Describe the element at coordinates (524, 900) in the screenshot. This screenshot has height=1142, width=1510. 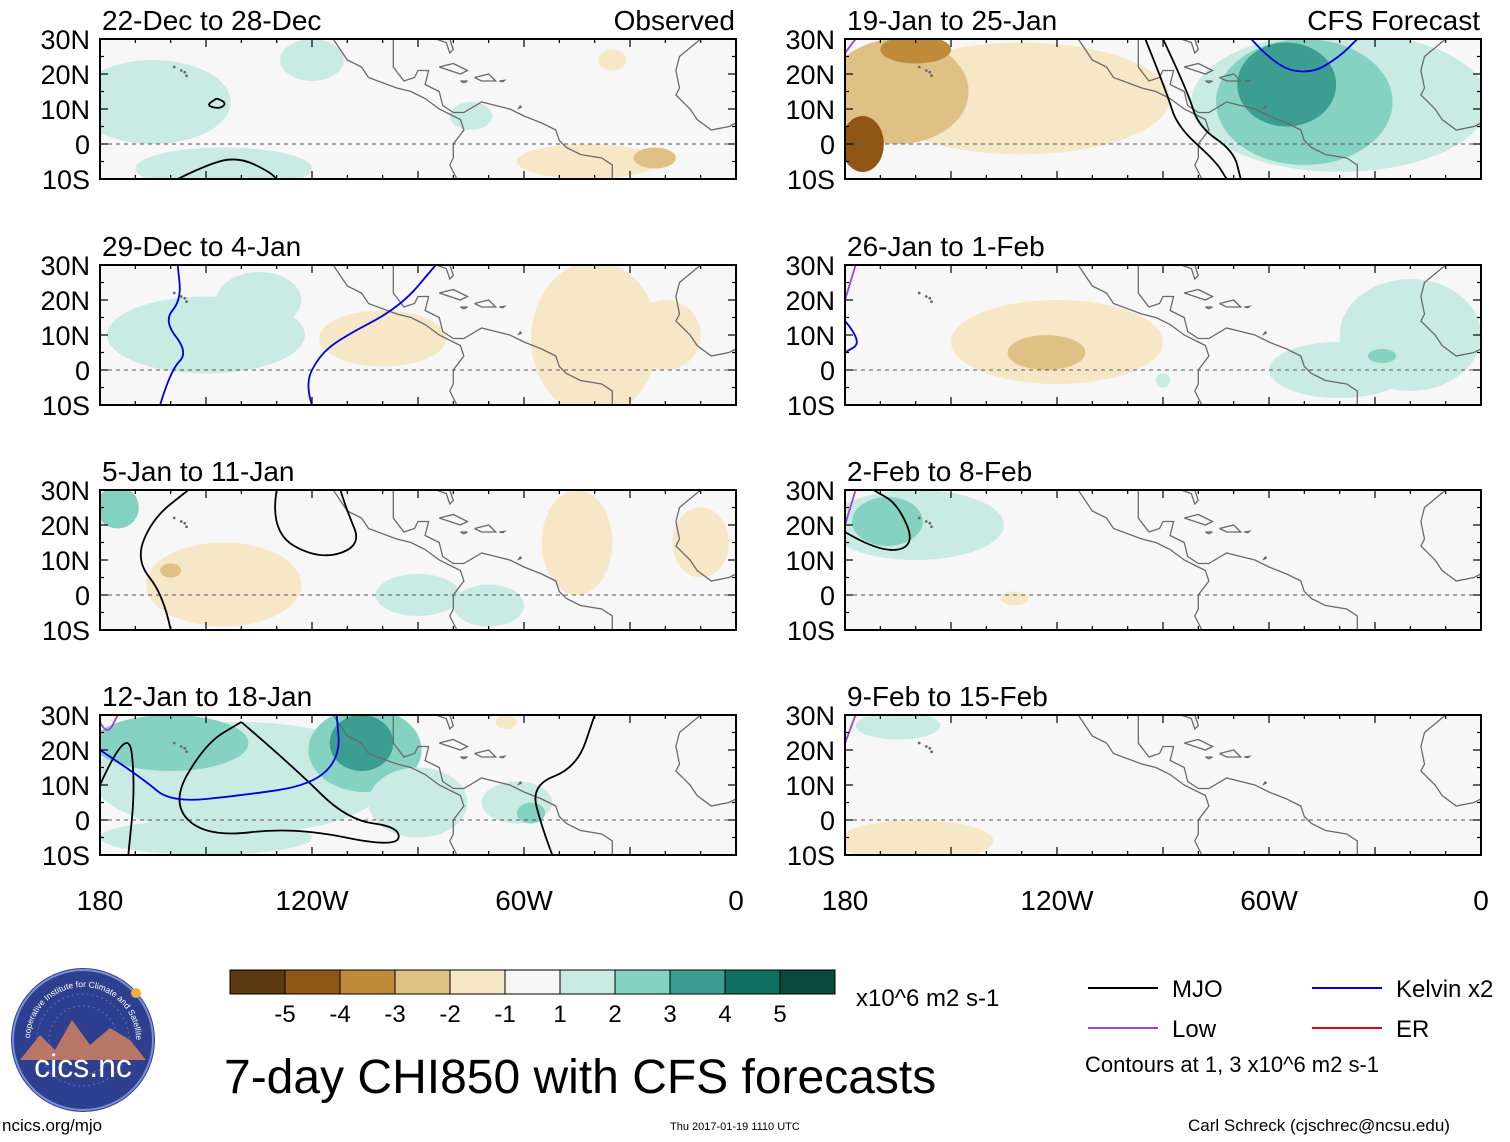
I see `lon-tick-label: 60W` at that location.